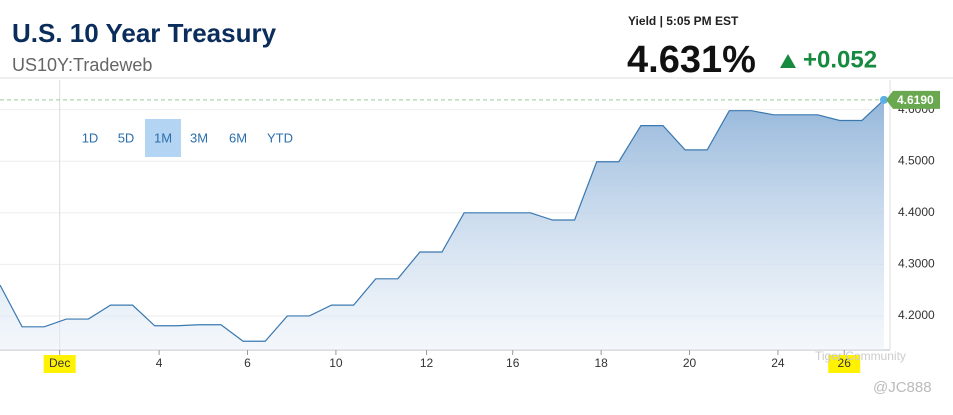 The image size is (953, 415). I want to click on x-tick-label: 4, so click(159, 363).